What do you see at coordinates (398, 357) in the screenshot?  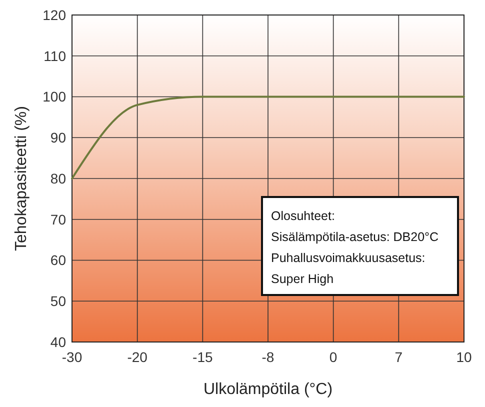 I see `x-tick-label: 7` at bounding box center [398, 357].